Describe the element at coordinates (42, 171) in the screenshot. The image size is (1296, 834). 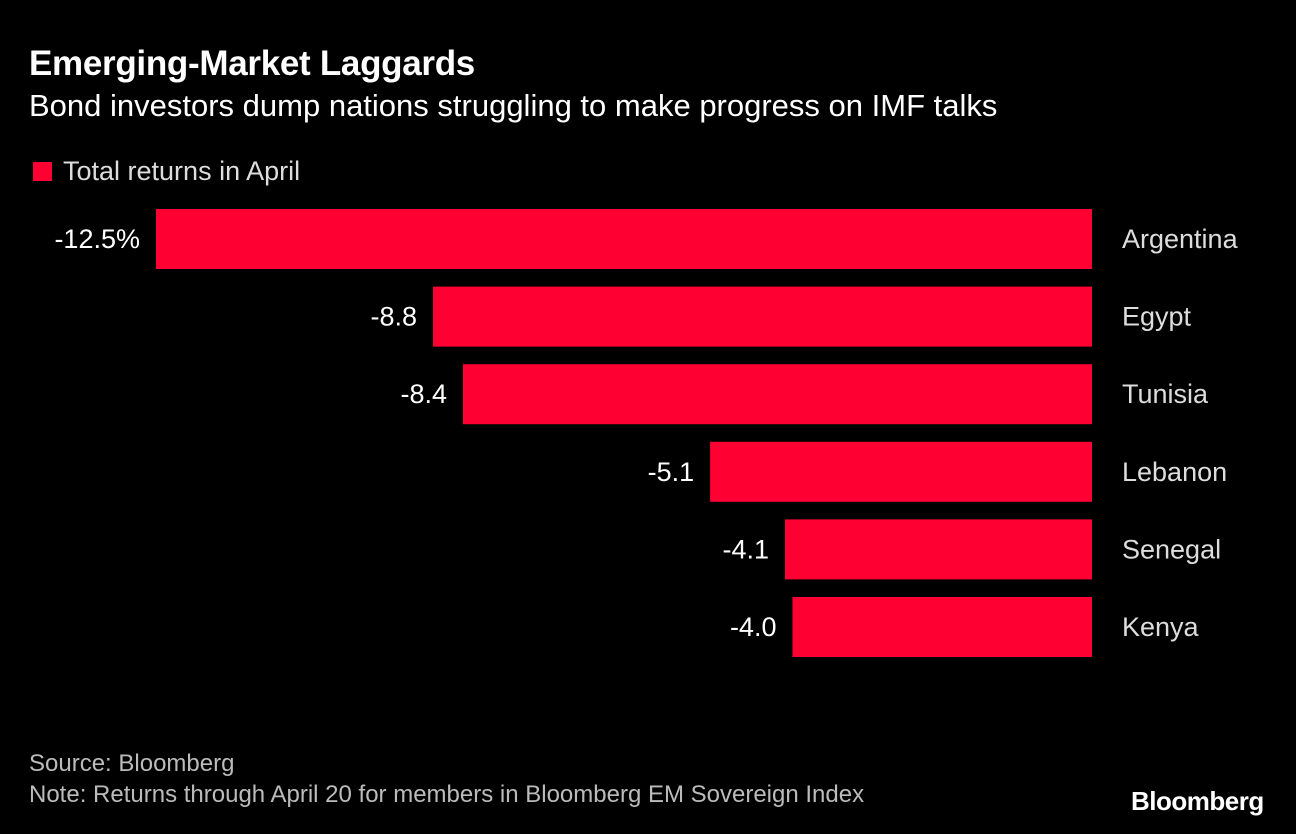
I see `legend-swatch` at that location.